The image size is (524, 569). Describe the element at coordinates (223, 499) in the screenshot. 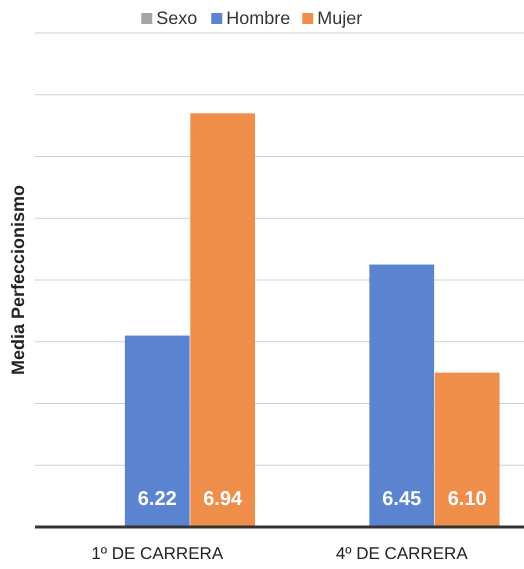

I see `data-label: 6.94` at that location.